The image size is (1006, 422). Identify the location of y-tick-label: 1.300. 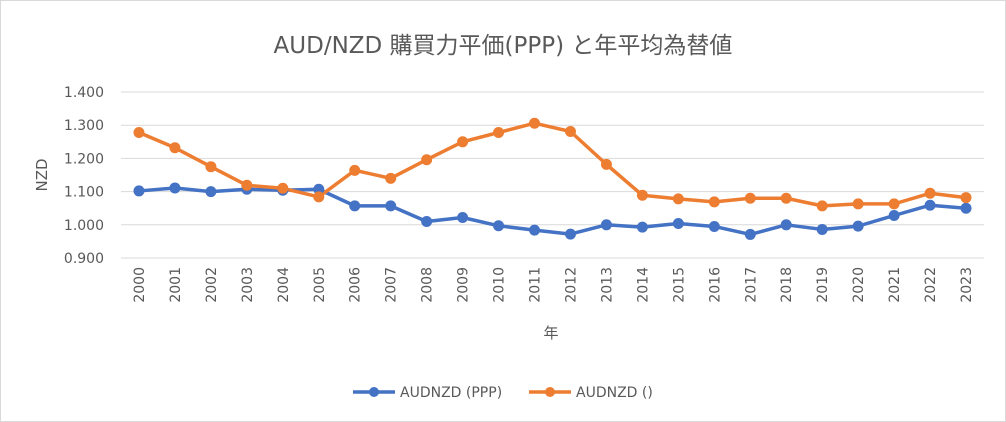
(84, 126).